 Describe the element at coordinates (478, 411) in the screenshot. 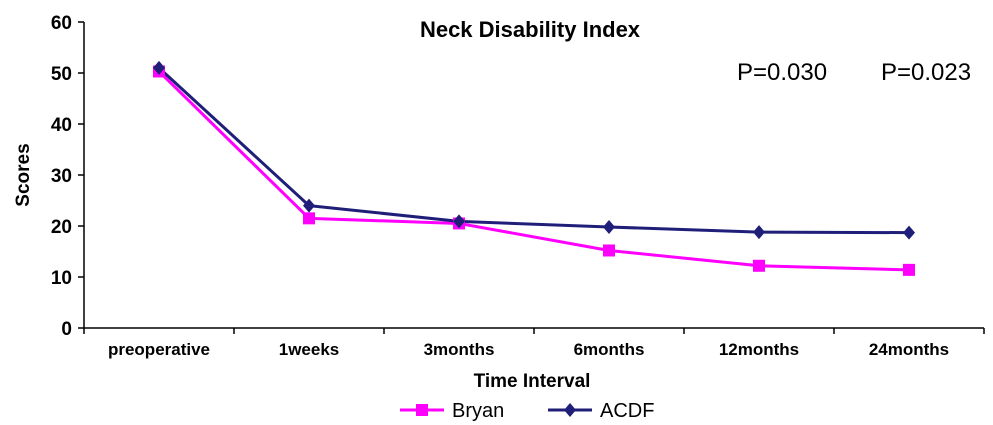

I see `legend-label: Bryan` at that location.